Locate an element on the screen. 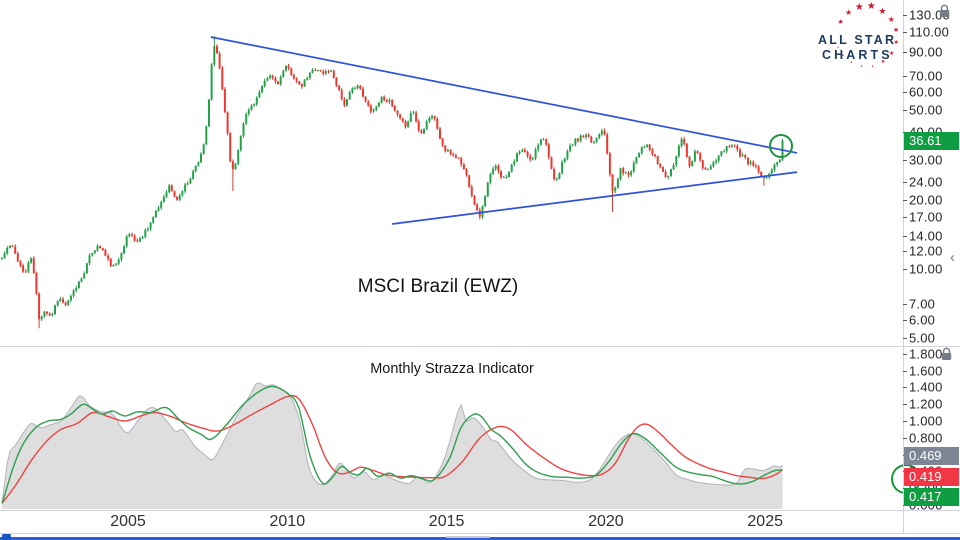 The image size is (960, 540). price-tick-label: 14.00 is located at coordinates (926, 236).